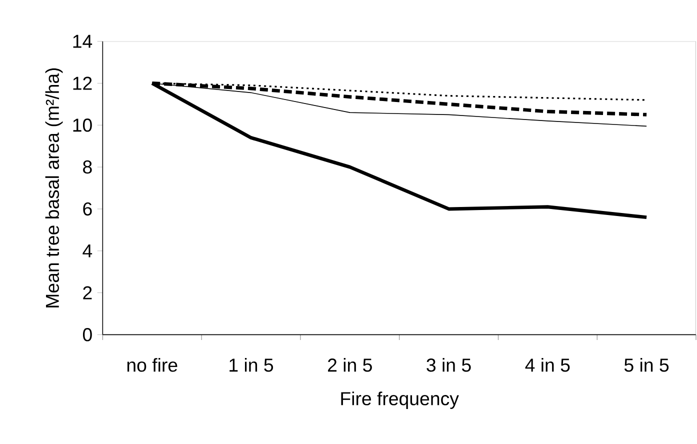 The image size is (697, 444). Describe the element at coordinates (646, 365) in the screenshot. I see `x-tick-label: 5 in 5` at that location.